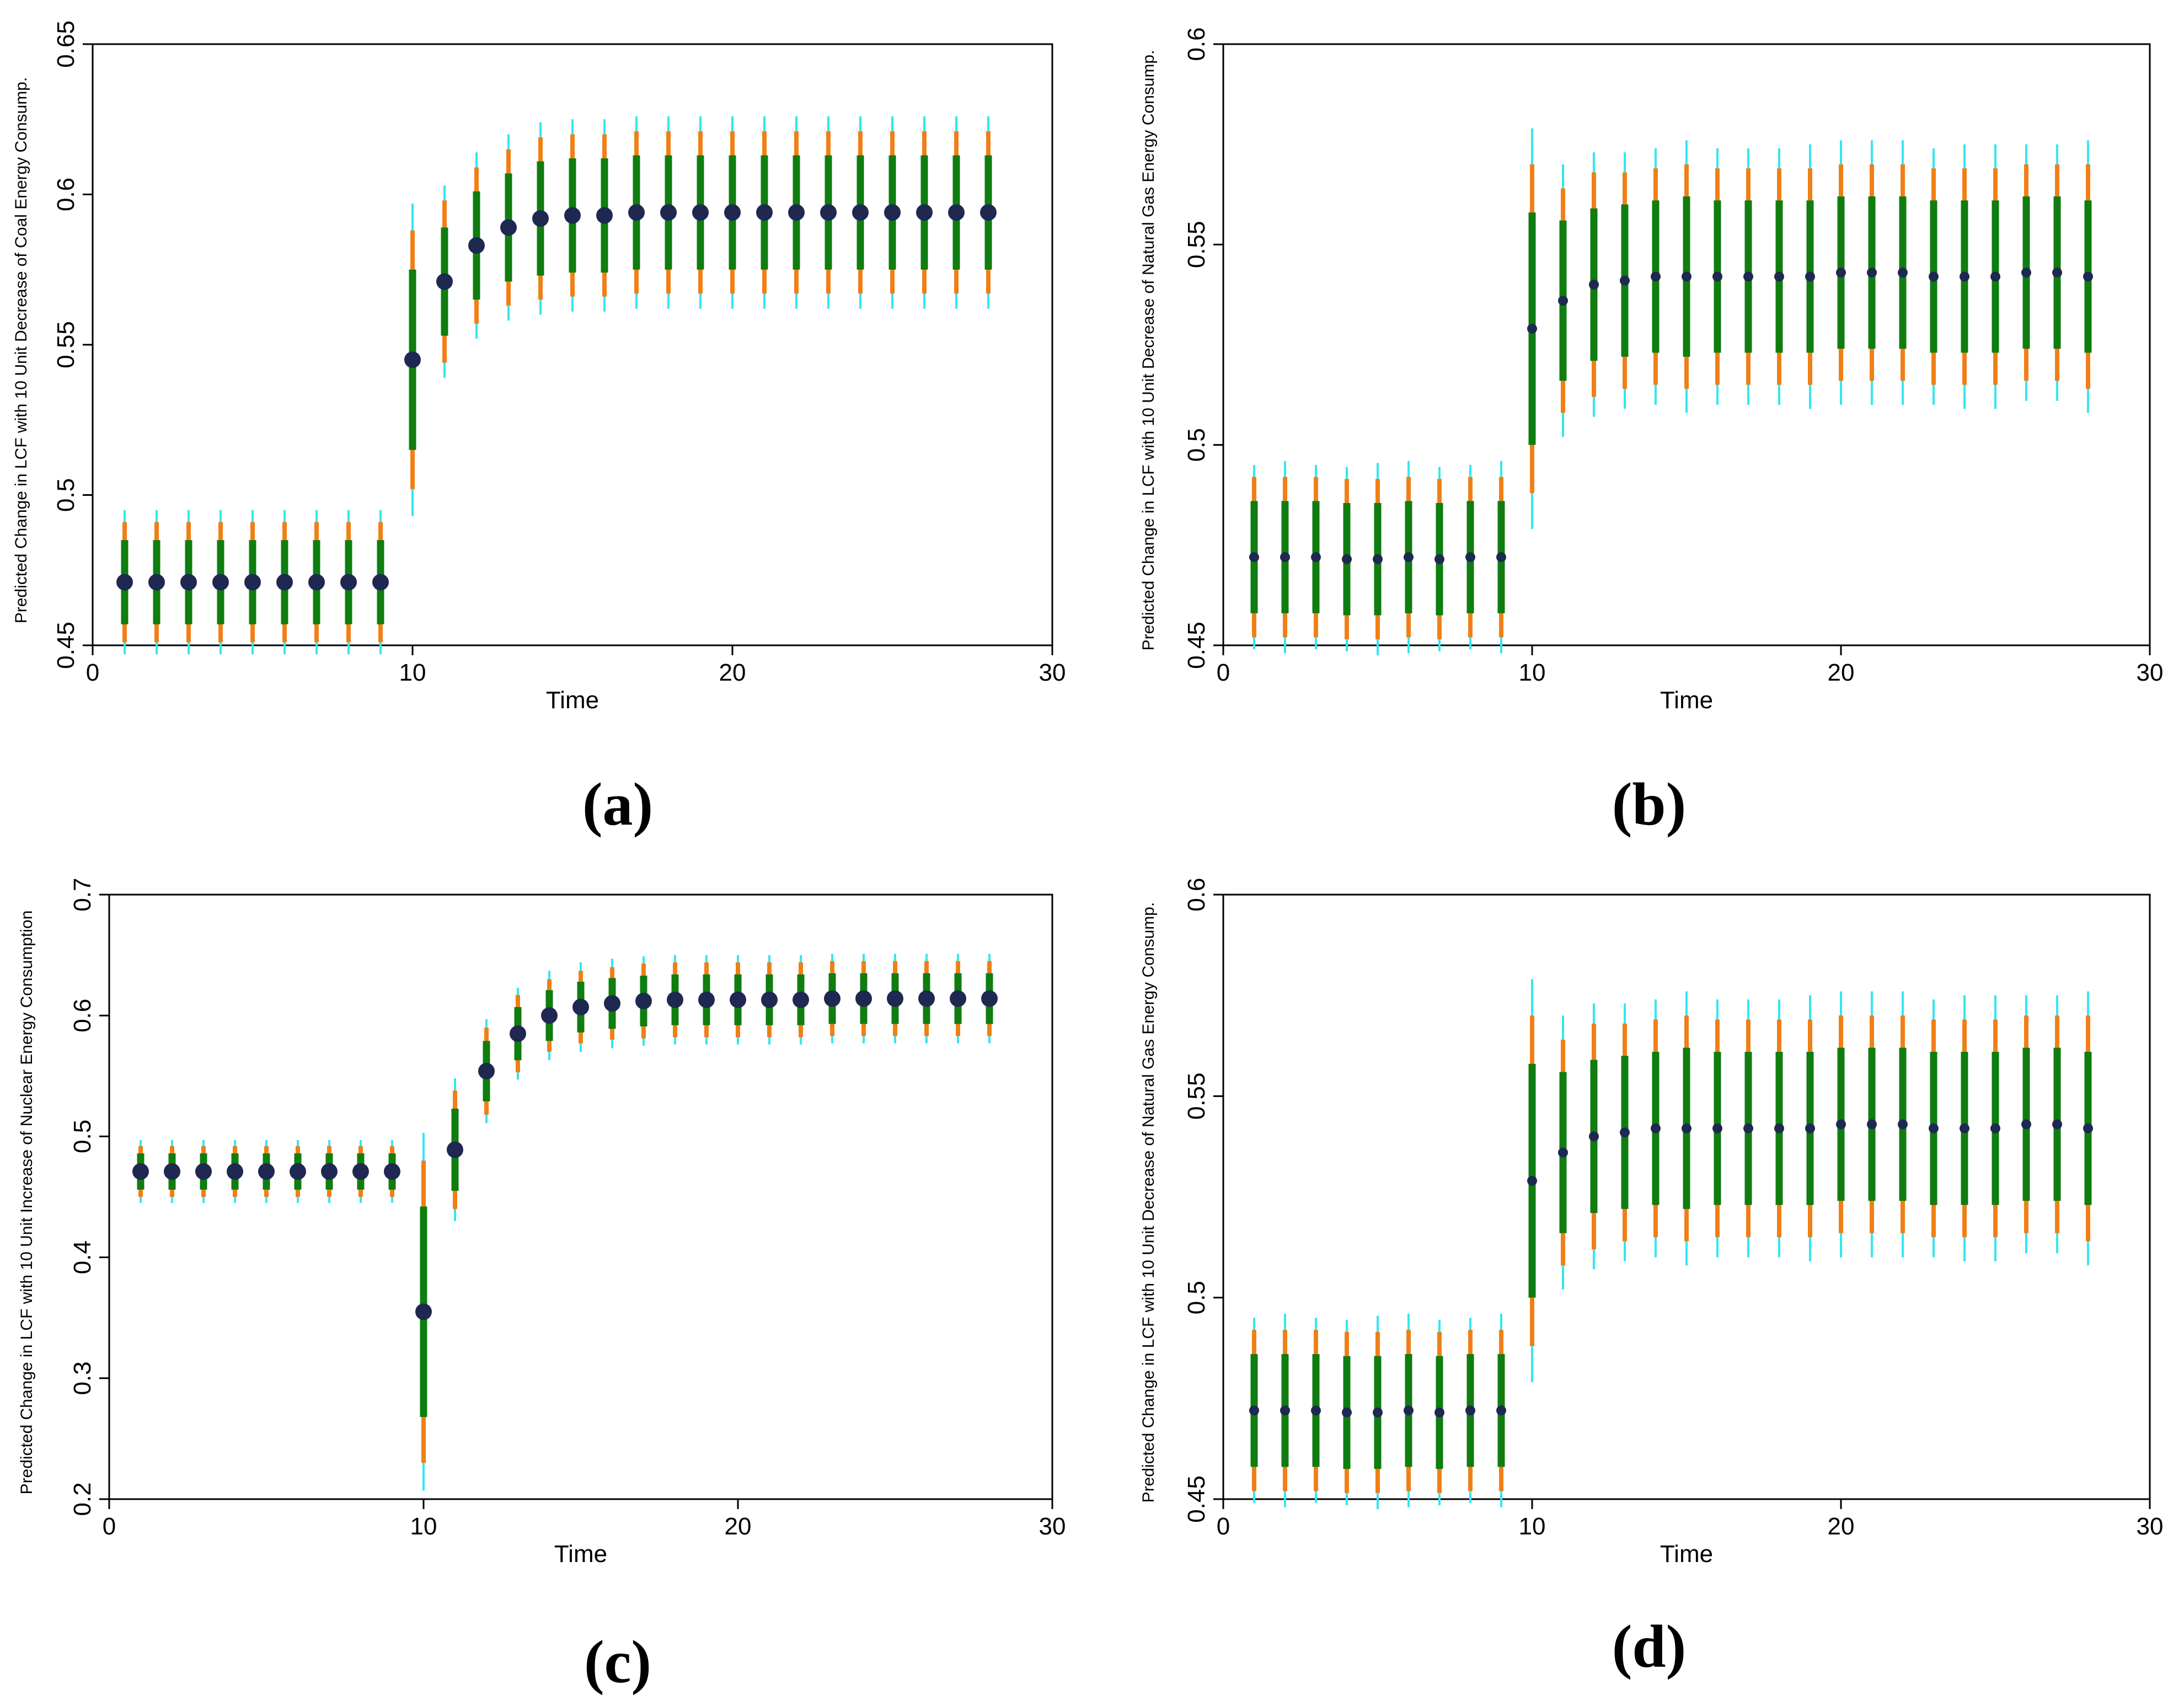 The width and height of the screenshot is (2184, 1701). Describe the element at coordinates (82, 1257) in the screenshot. I see `y-tick-label: 0.4` at that location.